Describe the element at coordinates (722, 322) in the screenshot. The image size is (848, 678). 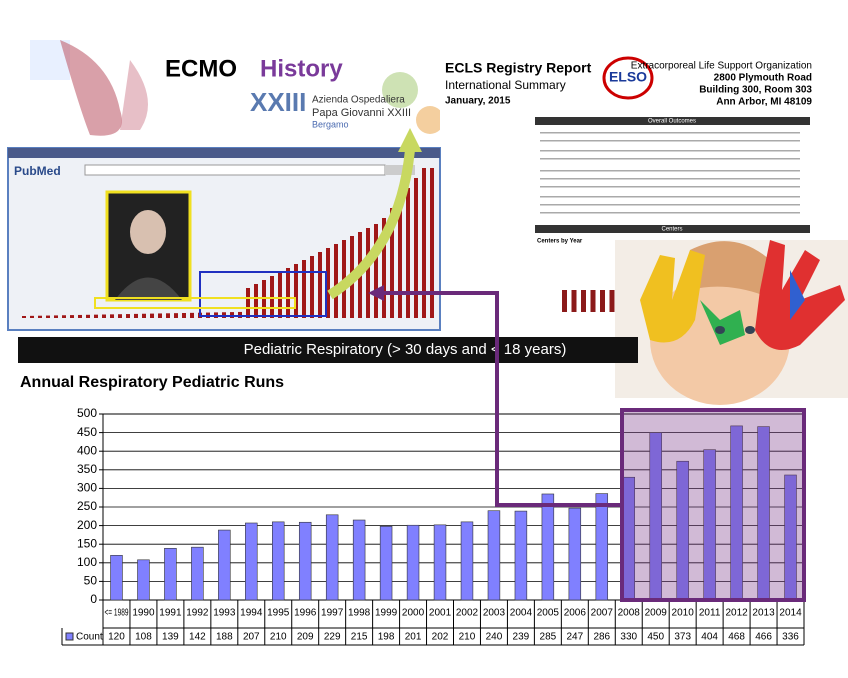
I see `paint` at that location.